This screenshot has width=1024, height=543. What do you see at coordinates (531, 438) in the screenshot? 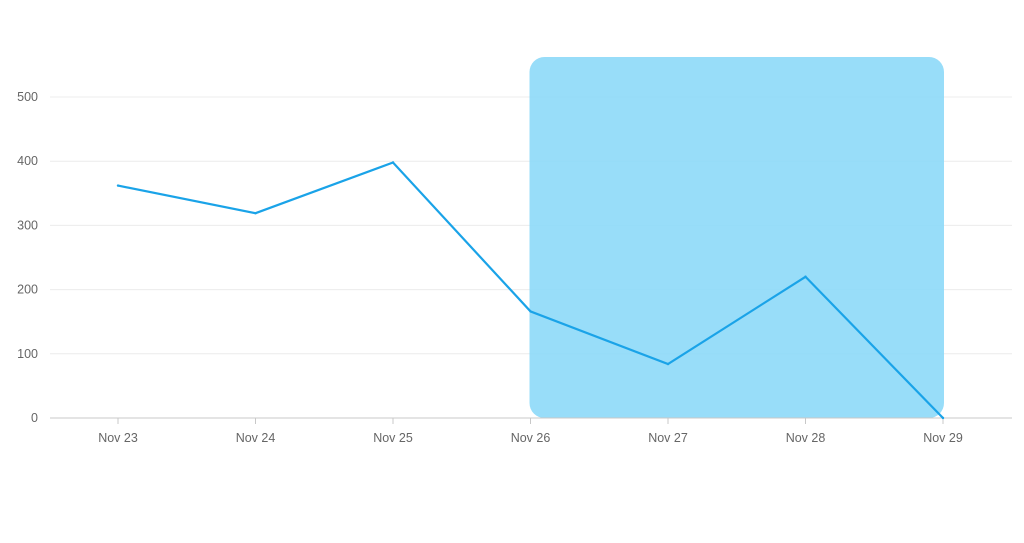
I see `x-tick-label-3: Nov 26` at bounding box center [531, 438].